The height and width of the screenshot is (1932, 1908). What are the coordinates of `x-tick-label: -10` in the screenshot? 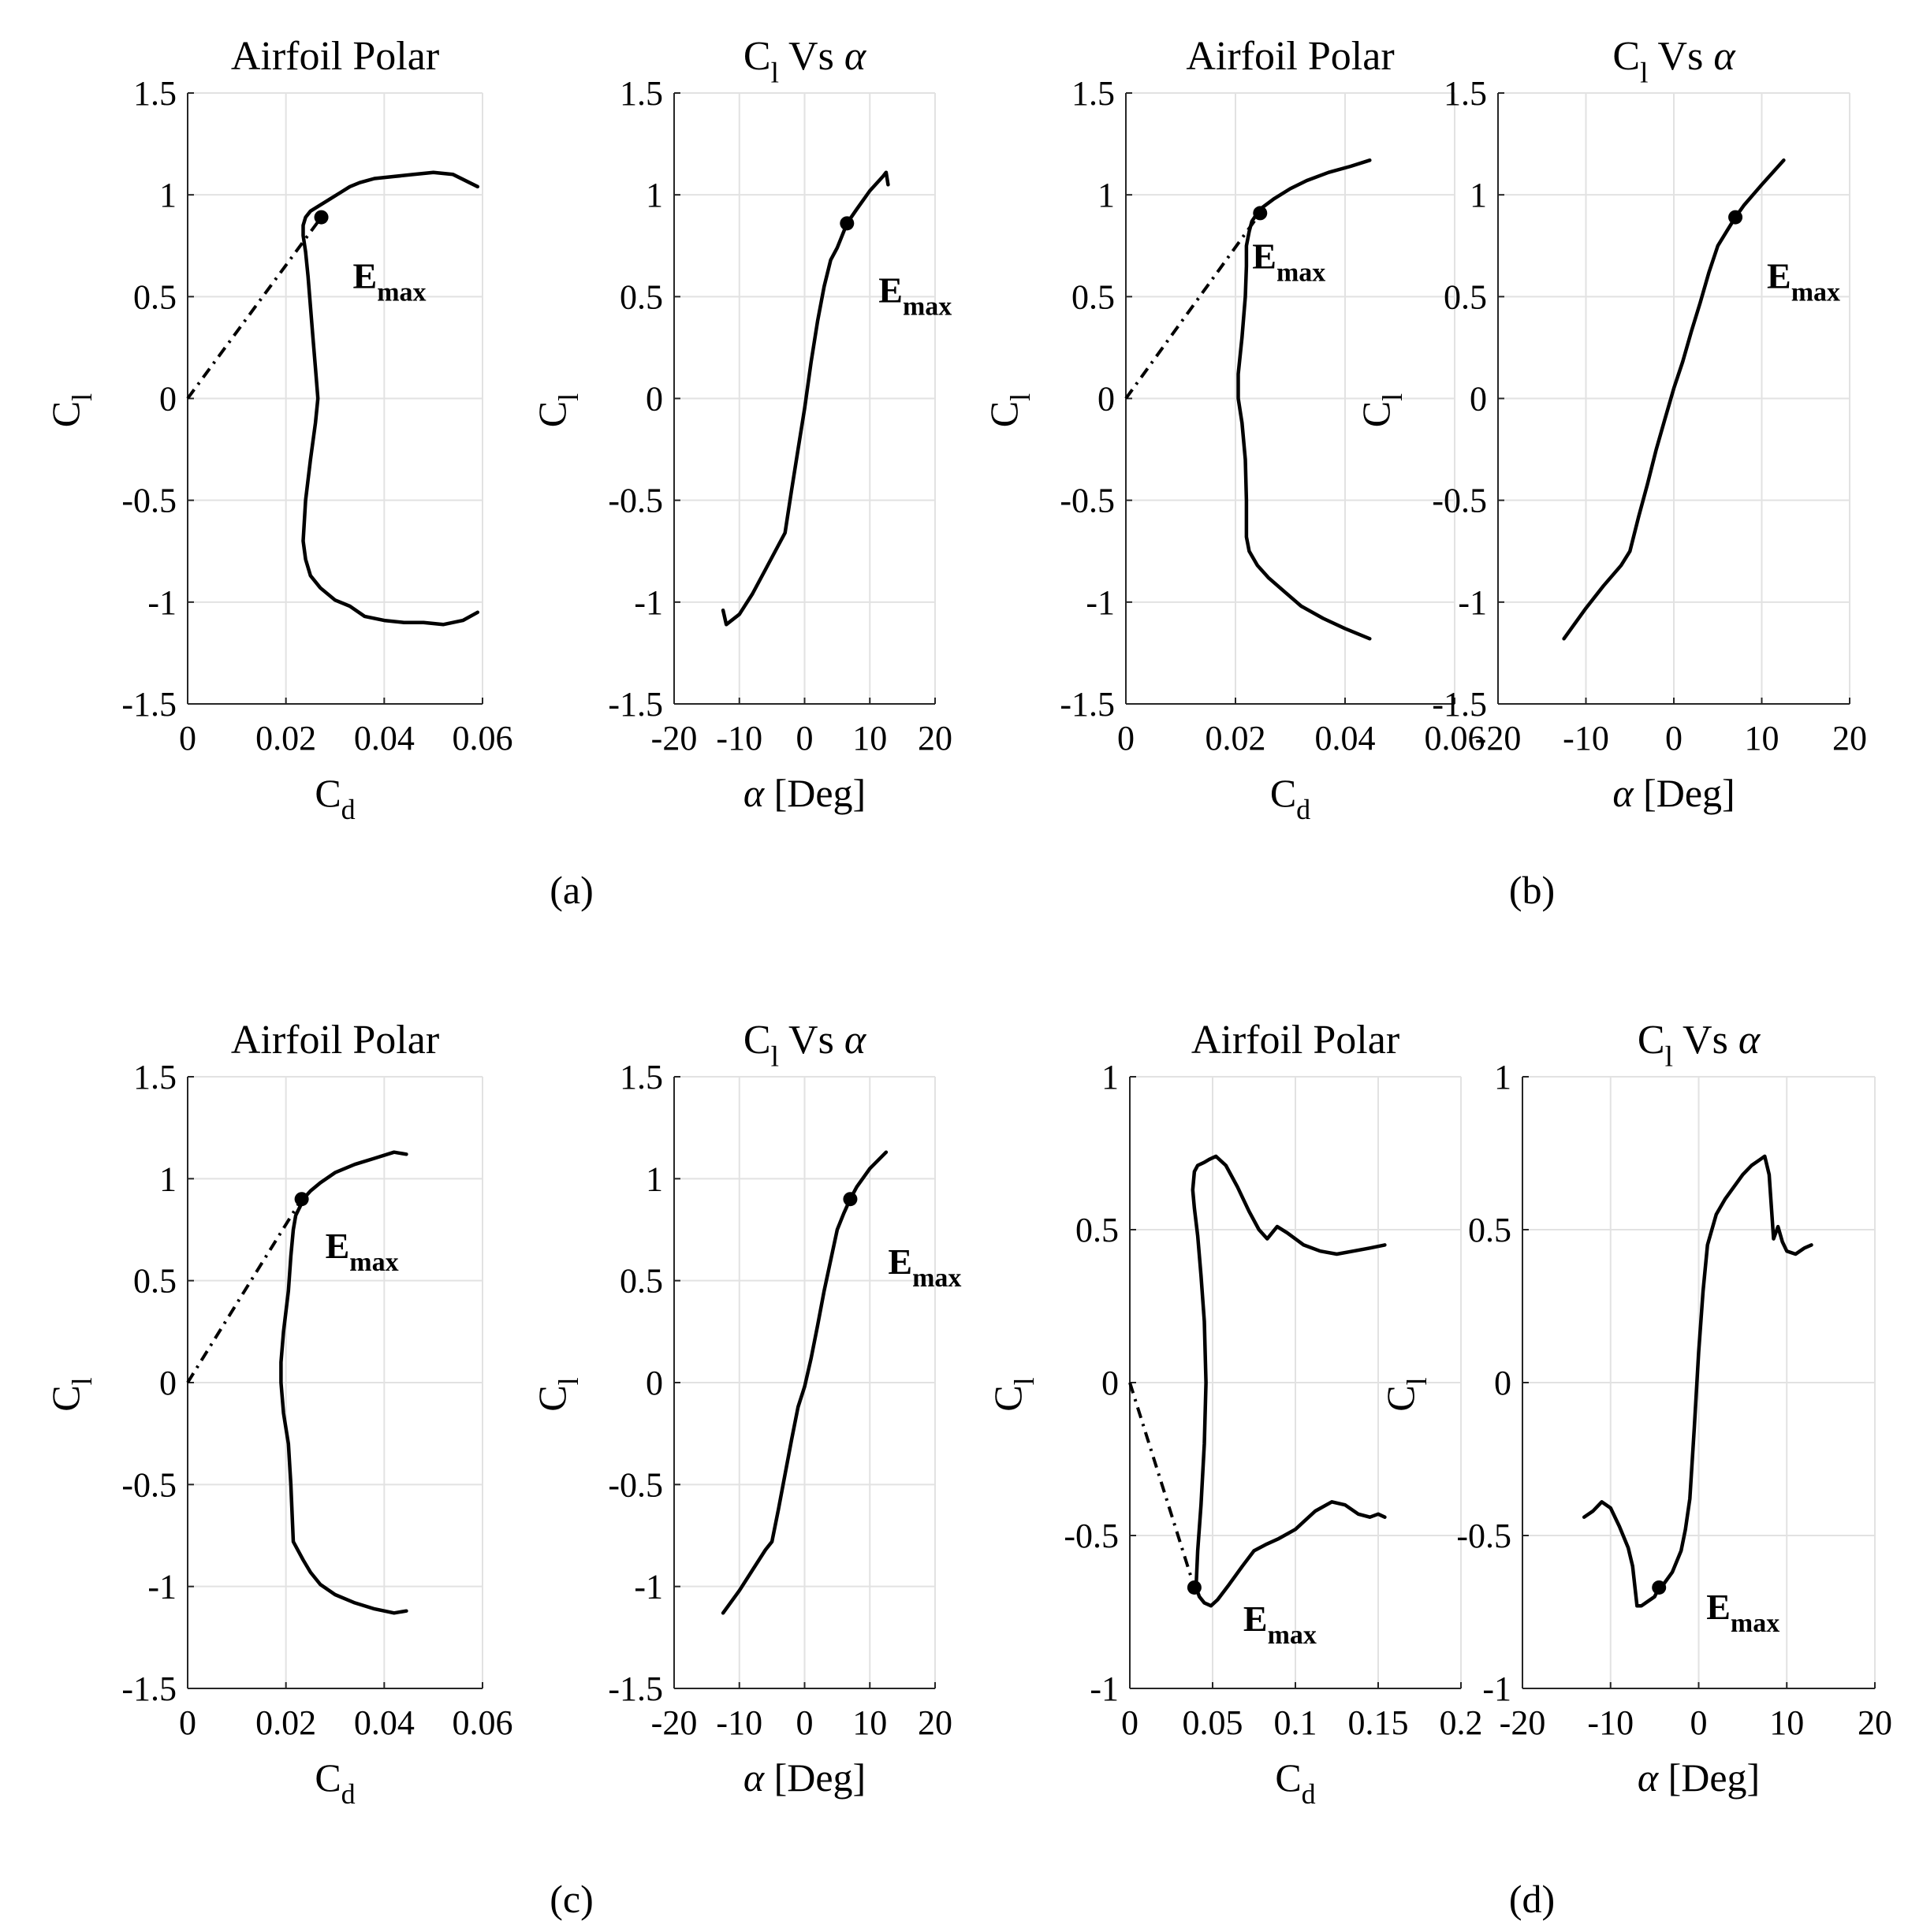 It's located at (739, 738).